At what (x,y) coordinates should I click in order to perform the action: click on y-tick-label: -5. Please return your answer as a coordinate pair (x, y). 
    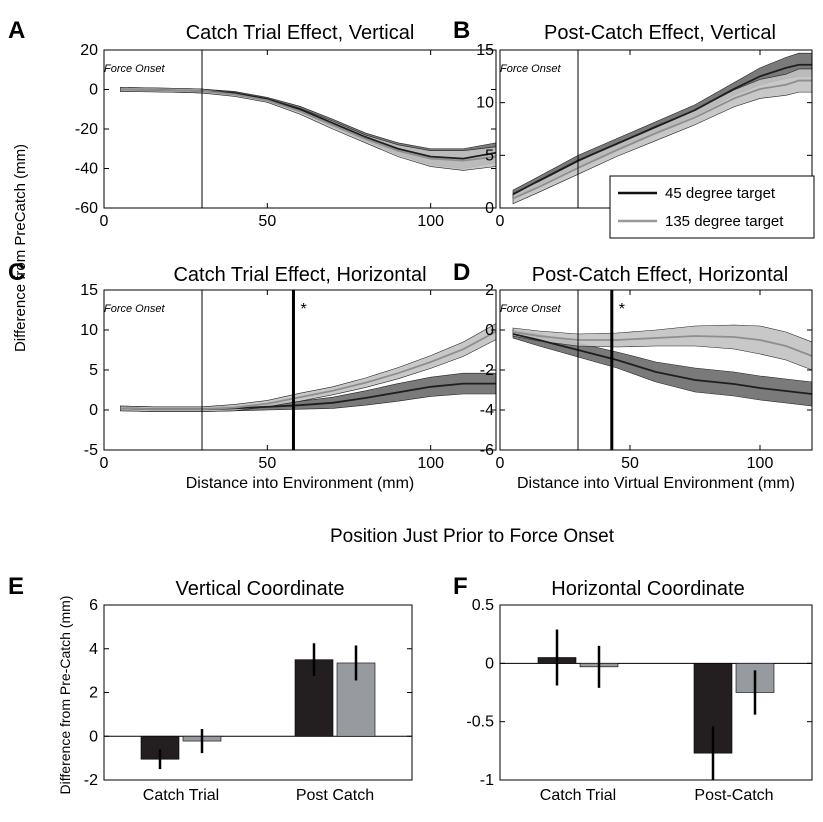
    Looking at the image, I should click on (91, 450).